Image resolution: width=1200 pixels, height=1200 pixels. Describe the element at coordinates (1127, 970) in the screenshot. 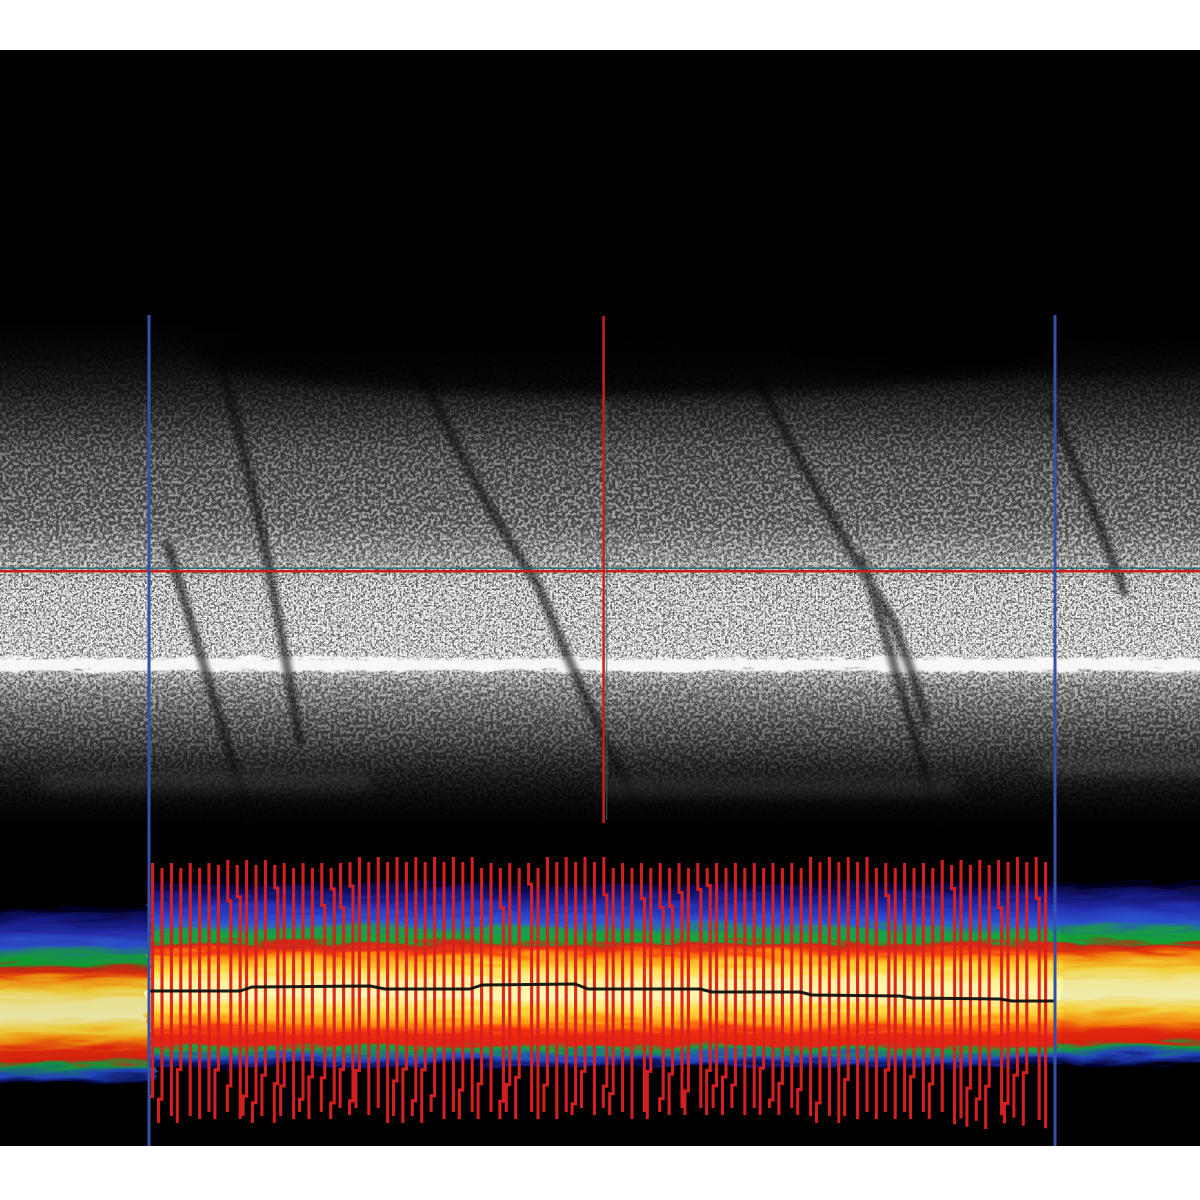

I see `spectrum-band-right` at that location.